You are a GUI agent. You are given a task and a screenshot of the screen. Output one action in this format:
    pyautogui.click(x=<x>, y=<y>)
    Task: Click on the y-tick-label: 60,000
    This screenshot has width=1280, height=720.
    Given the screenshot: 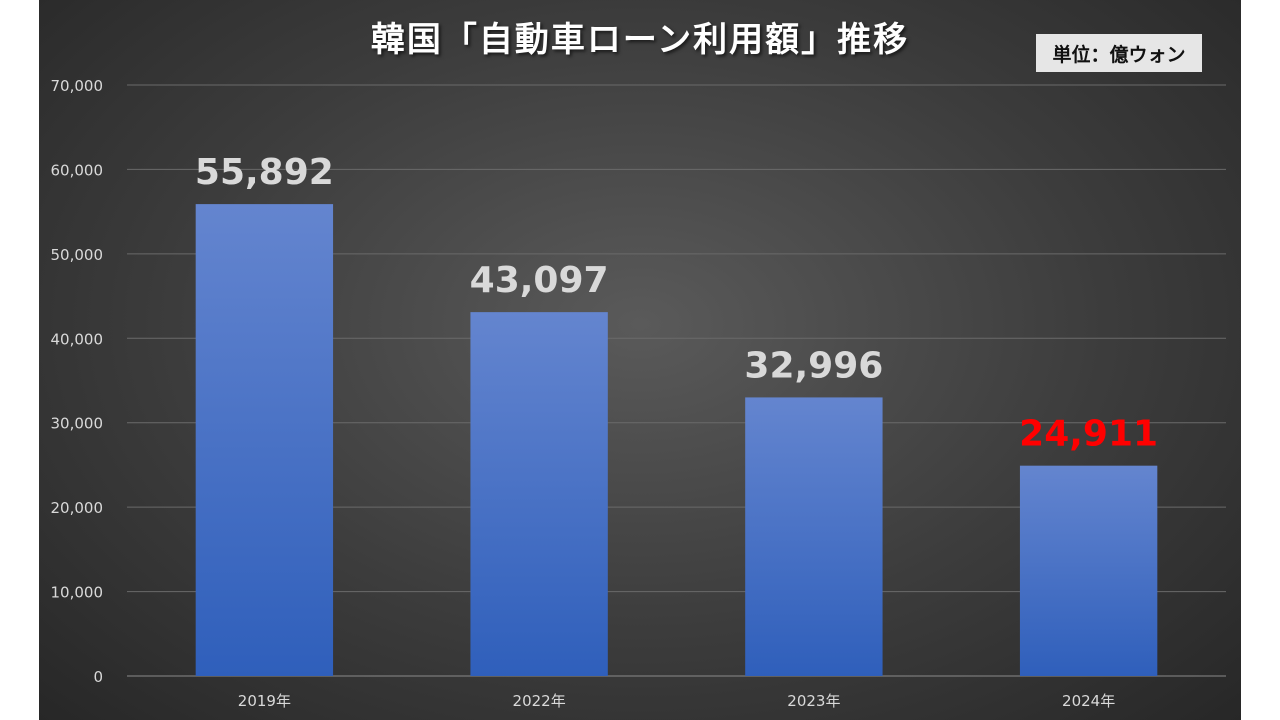 What is the action you would take?
    pyautogui.click(x=77, y=170)
    